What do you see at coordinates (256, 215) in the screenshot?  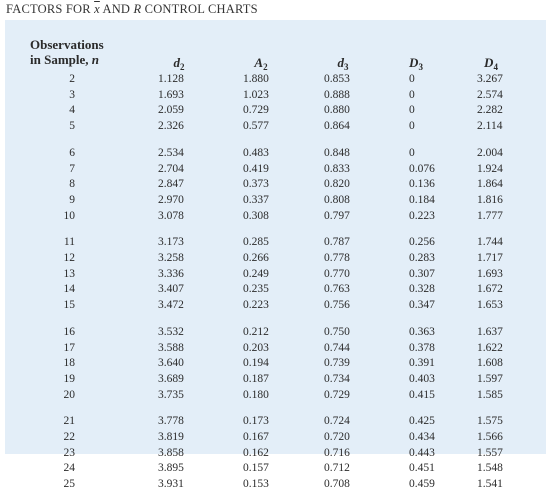 I see `row-value-a2: 0.308` at bounding box center [256, 215].